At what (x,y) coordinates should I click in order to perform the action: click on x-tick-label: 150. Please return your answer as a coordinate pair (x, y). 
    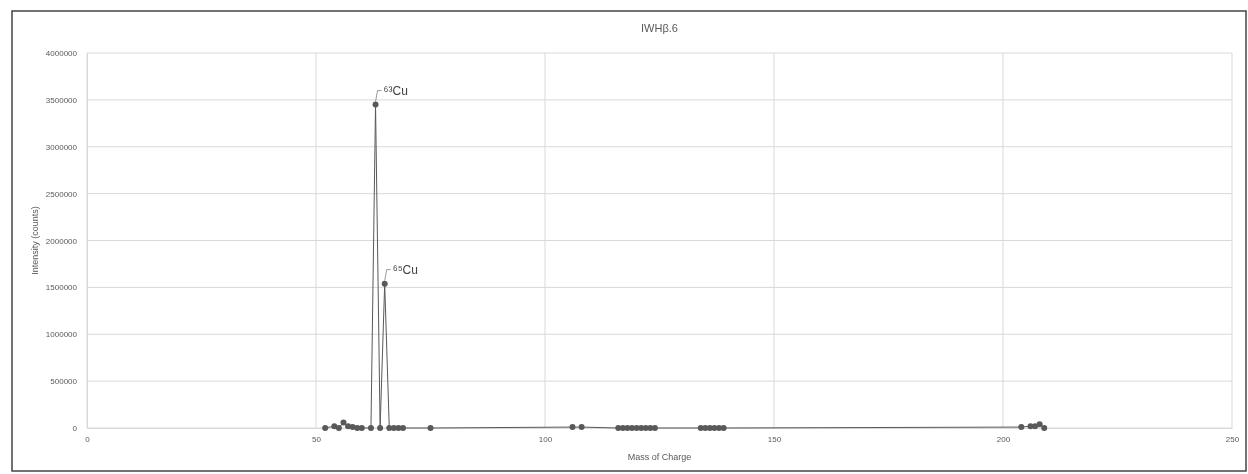
    Looking at the image, I should click on (774, 439).